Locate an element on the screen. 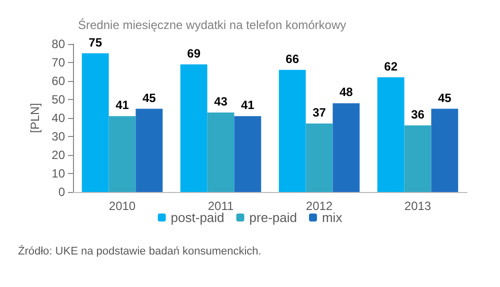  data-label: 48 is located at coordinates (346, 92).